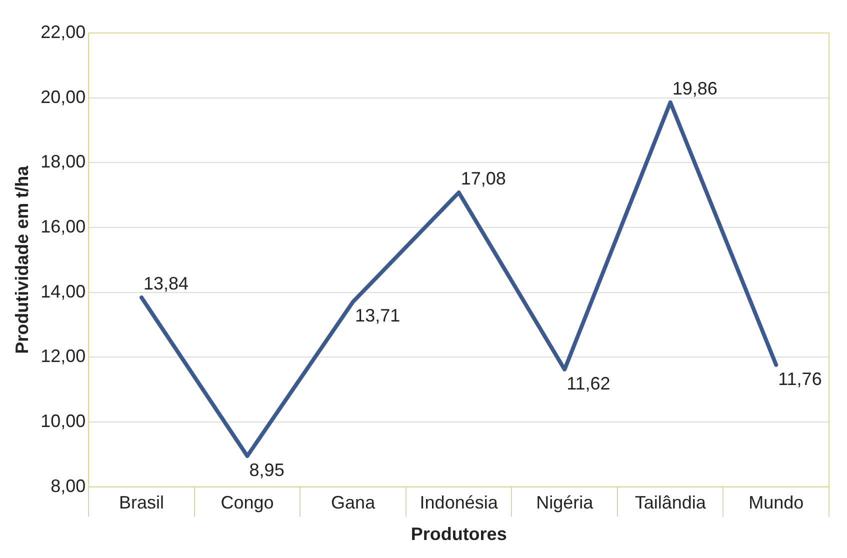 Image resolution: width=847 pixels, height=558 pixels. Describe the element at coordinates (695, 88) in the screenshot. I see `data-label: 19,86` at that location.